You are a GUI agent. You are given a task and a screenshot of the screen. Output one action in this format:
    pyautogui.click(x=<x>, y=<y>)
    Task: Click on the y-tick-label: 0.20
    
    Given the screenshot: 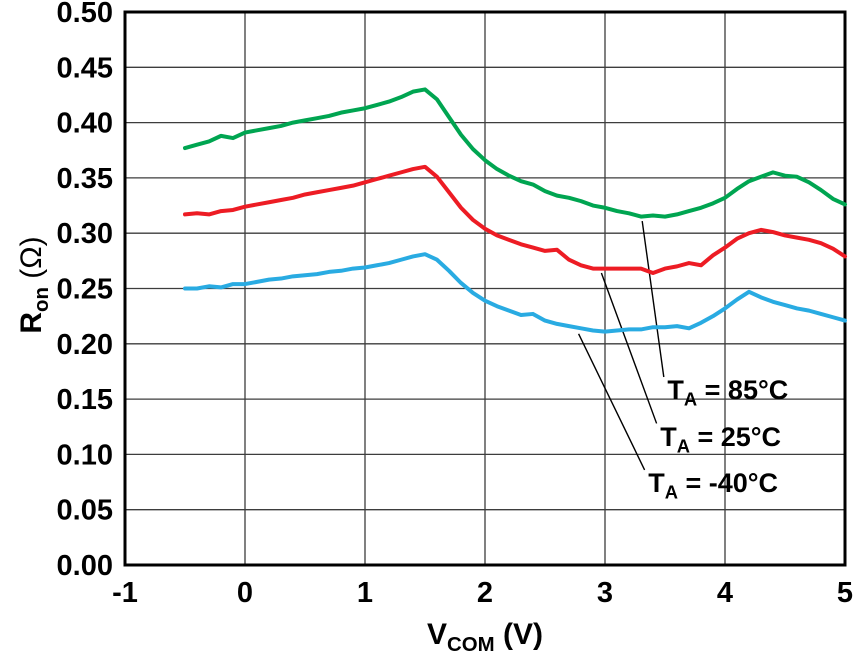 What is the action you would take?
    pyautogui.click(x=85, y=345)
    